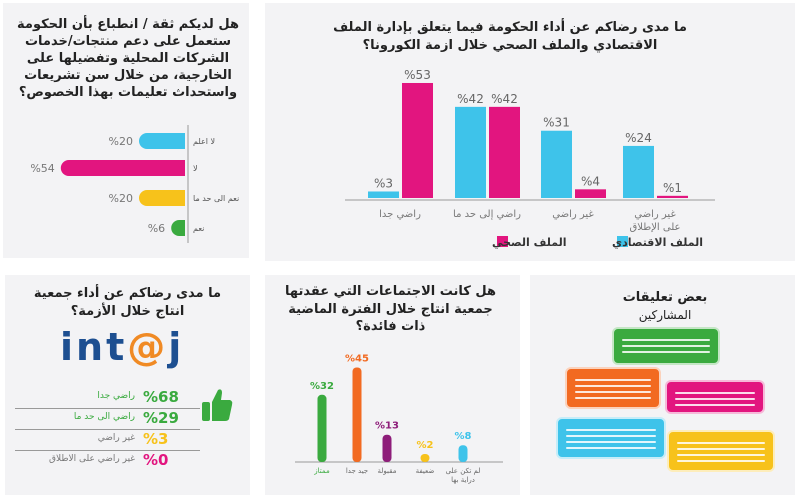  I want to click on thumbs-up-icon, so click(217, 405).